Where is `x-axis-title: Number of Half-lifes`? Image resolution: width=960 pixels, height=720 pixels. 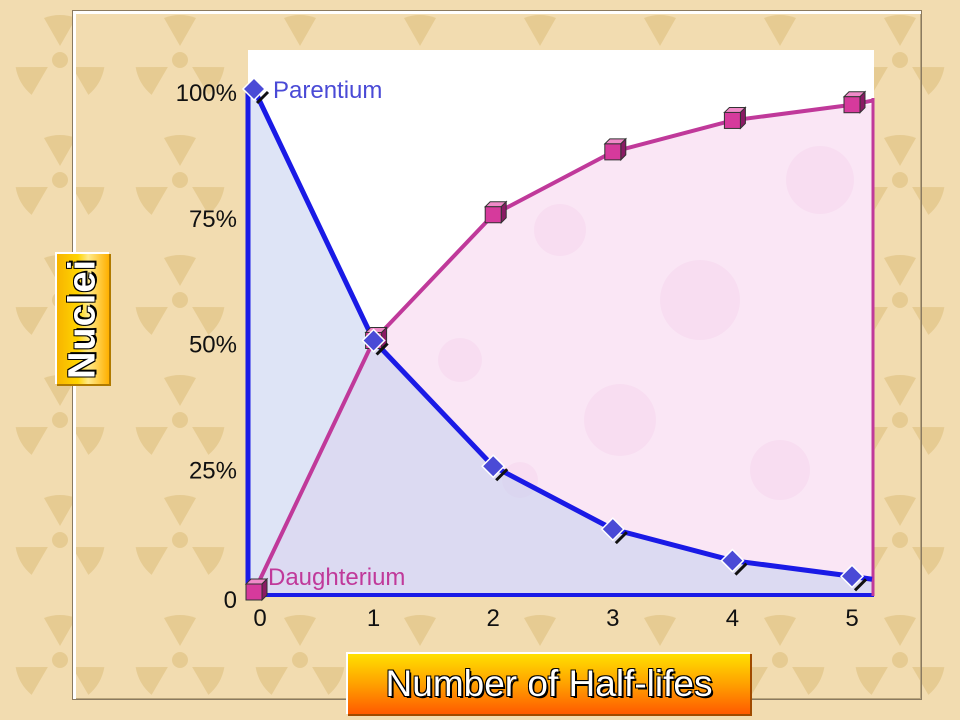 x-axis-title: Number of Half-lifes is located at coordinates (548, 683).